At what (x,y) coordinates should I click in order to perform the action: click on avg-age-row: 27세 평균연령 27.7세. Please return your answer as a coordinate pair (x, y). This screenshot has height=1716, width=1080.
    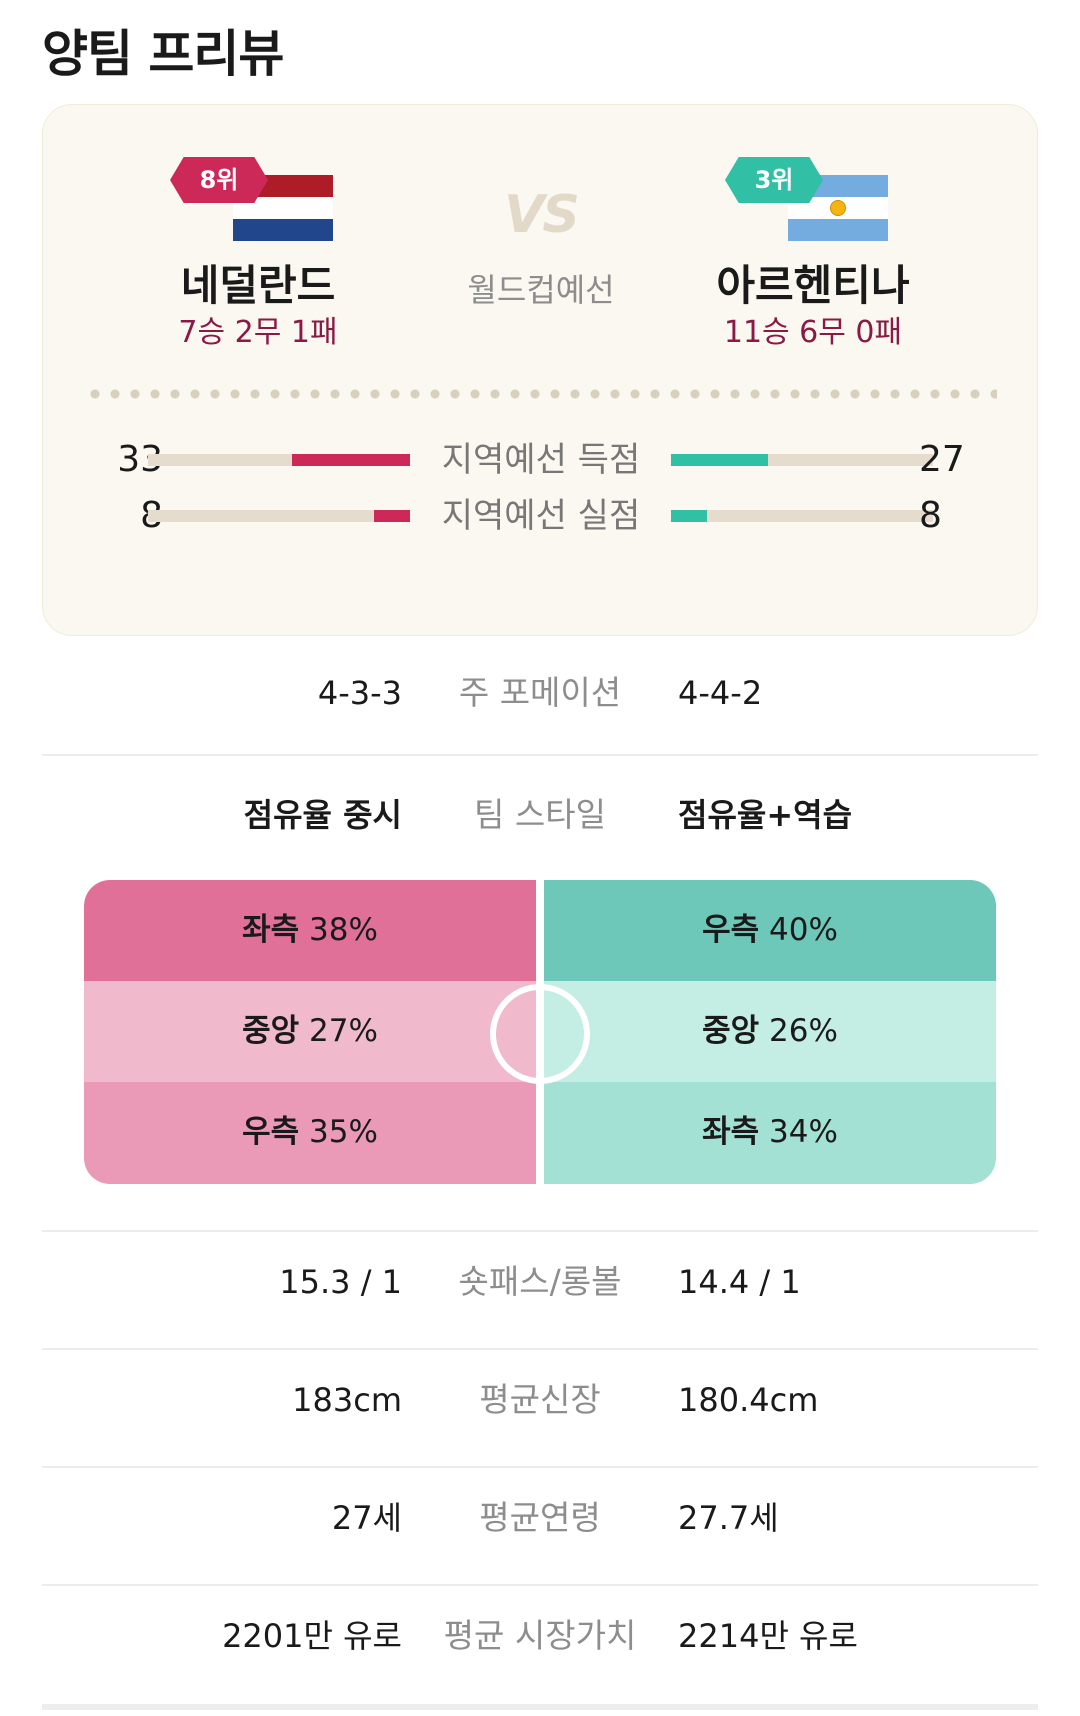
    Looking at the image, I should click on (540, 1518).